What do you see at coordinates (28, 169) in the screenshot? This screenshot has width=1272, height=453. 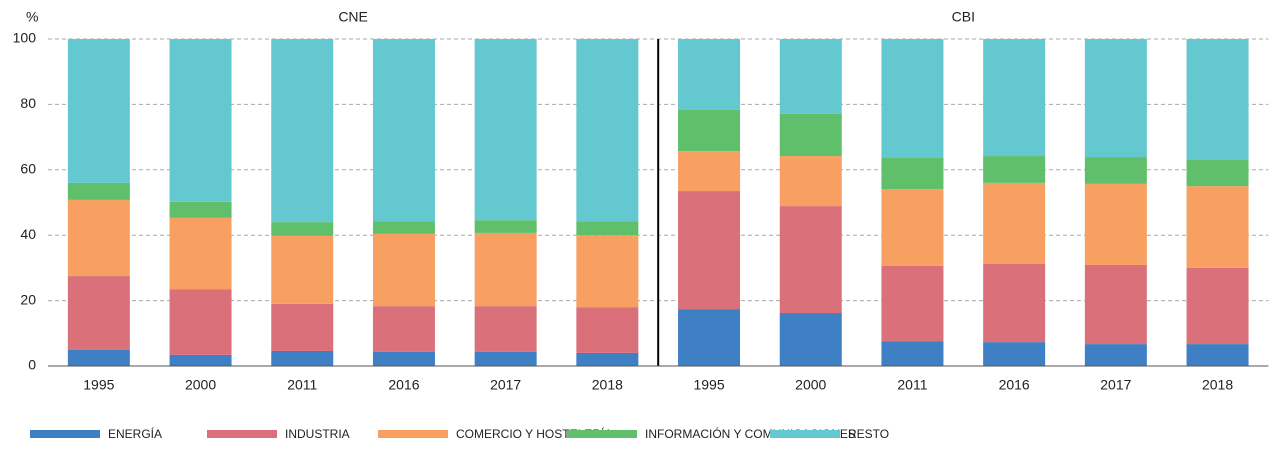 I see `y-tick-label: 60` at bounding box center [28, 169].